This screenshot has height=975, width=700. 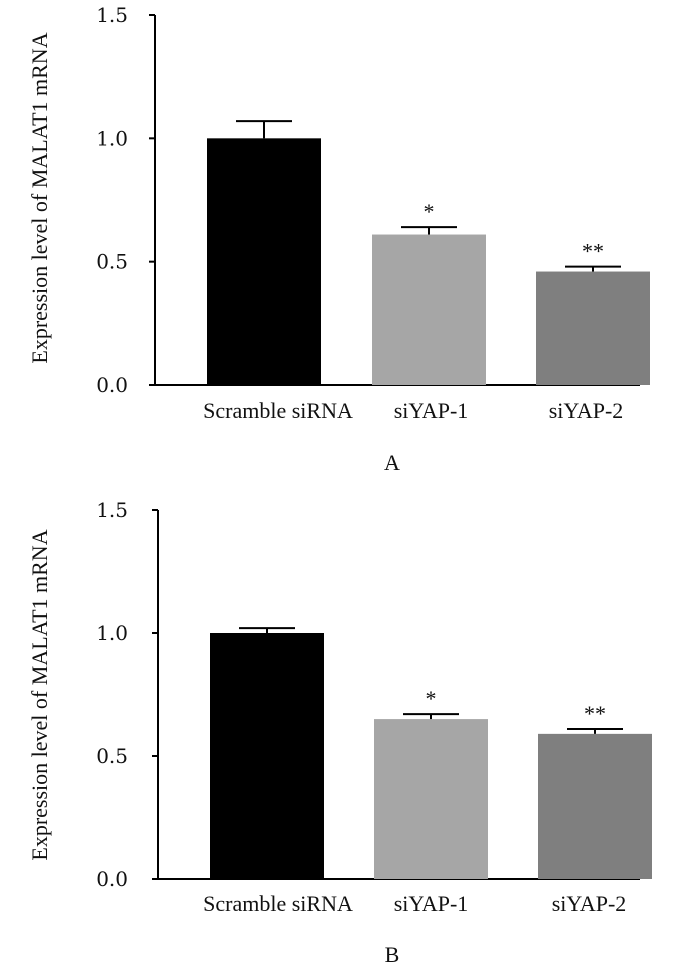 What do you see at coordinates (392, 954) in the screenshot?
I see `panel-label: B` at bounding box center [392, 954].